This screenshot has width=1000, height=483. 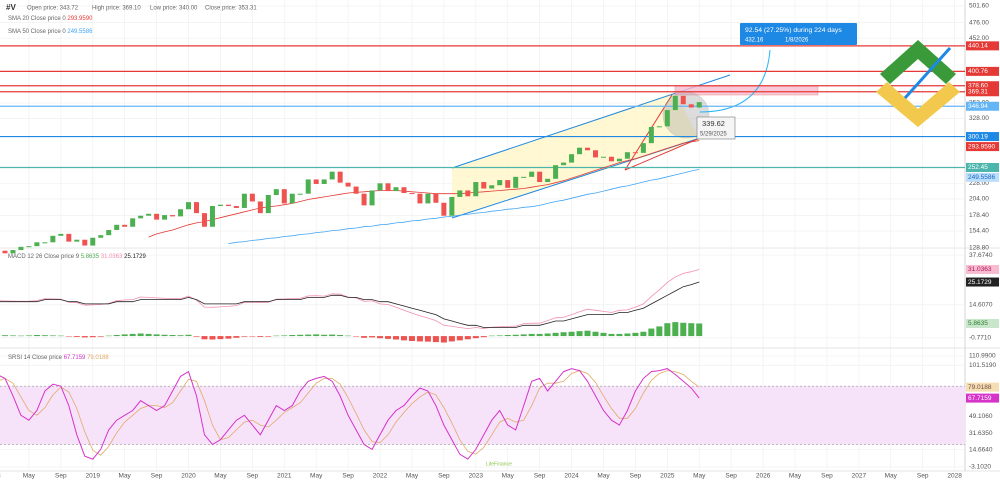 I want to click on k-value: 67.7159, so click(x=75, y=358).